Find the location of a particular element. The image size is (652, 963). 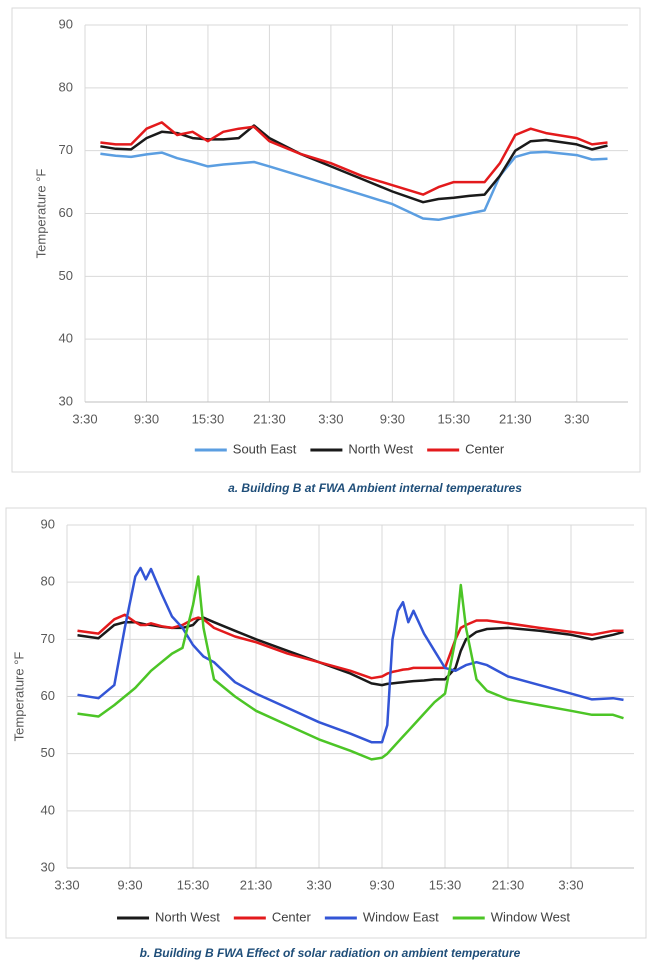

legend-item: Window West is located at coordinates (511, 916).